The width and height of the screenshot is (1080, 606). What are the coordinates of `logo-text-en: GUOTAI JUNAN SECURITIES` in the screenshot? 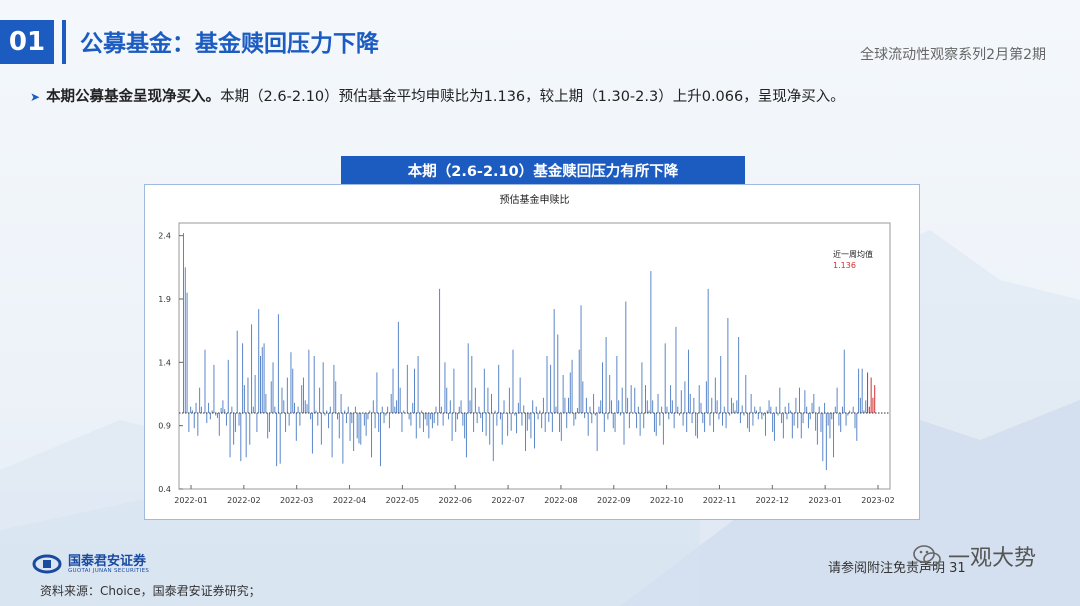 It's located at (109, 570).